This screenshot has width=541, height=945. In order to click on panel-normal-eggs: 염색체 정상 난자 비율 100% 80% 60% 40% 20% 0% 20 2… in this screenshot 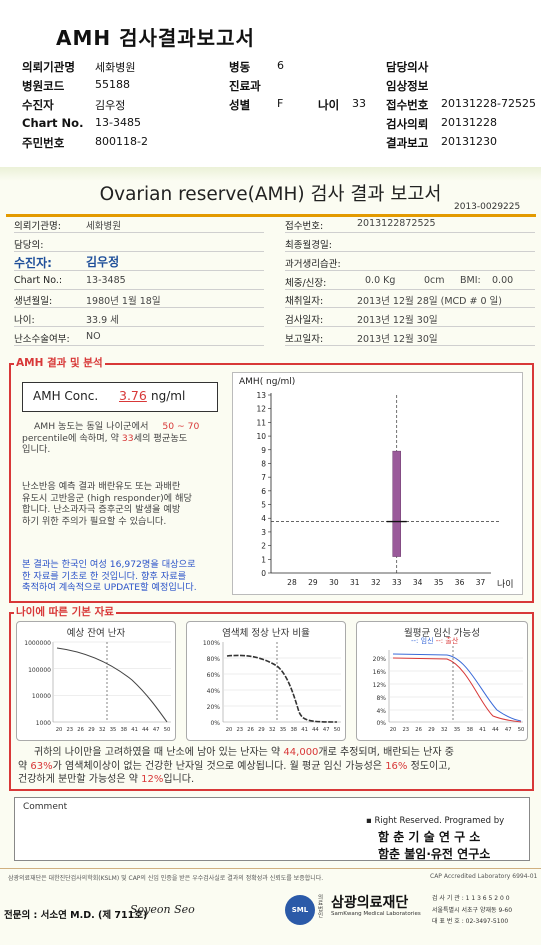, I will do `click(266, 681)`.